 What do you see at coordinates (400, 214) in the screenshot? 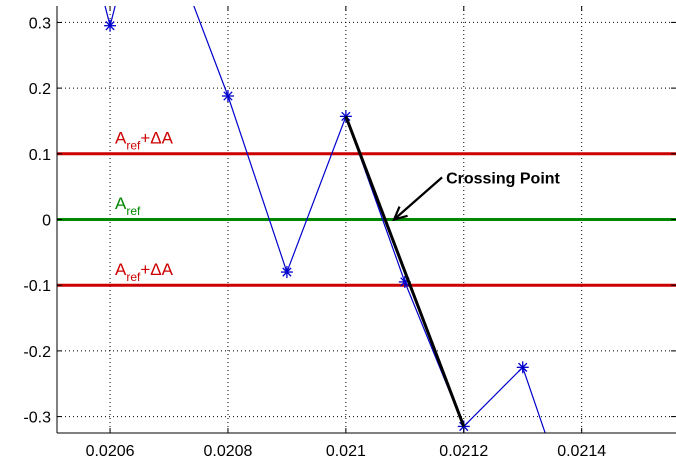
I see `annotation-arrow-head` at bounding box center [400, 214].